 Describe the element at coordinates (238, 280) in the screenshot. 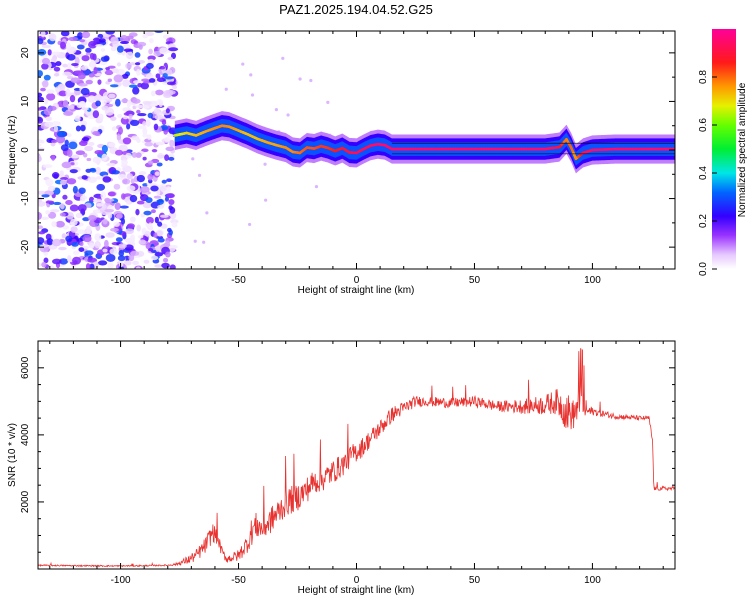

I see `spectrogram-x-tick-label: -50` at that location.